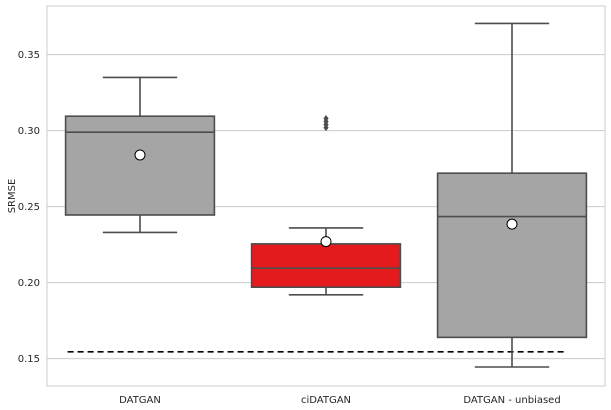 The image size is (611, 410). I want to click on box-cidatgan, so click(326, 205).